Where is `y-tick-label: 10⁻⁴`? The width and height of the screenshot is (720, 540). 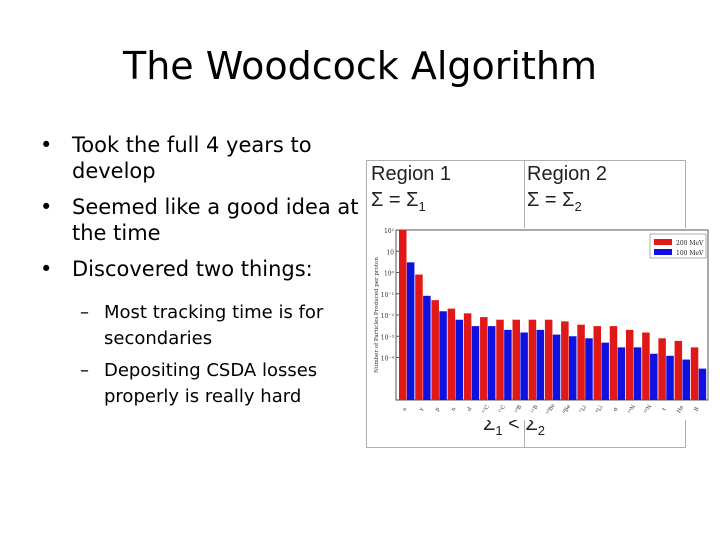
y-tick-label: 10⁻⁴ is located at coordinates (388, 359).